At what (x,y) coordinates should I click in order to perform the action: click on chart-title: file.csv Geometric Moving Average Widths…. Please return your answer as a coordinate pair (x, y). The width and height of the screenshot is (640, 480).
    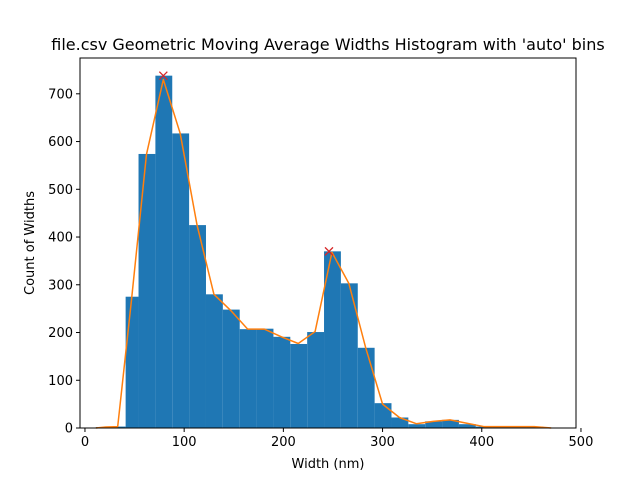
    Looking at the image, I should click on (327, 44).